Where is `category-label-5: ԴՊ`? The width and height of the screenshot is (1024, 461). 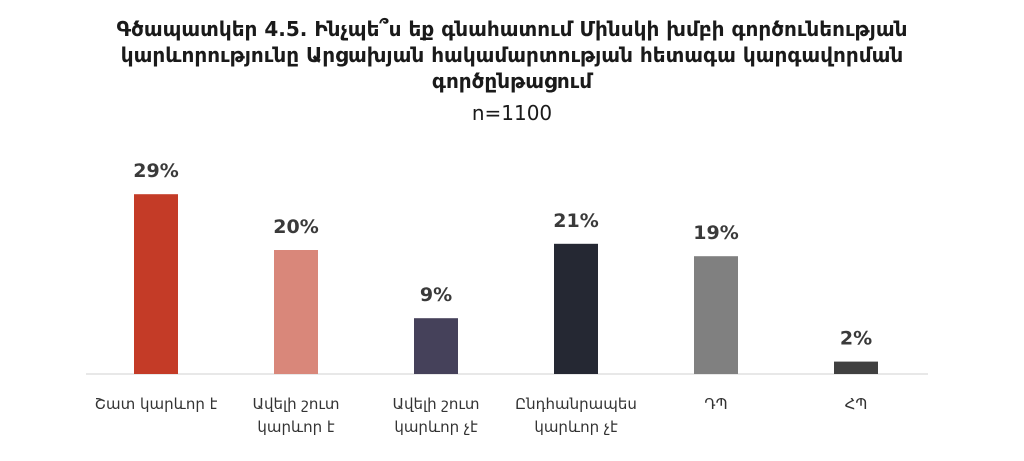
category-label-5: ԴՊ is located at coordinates (715, 404).